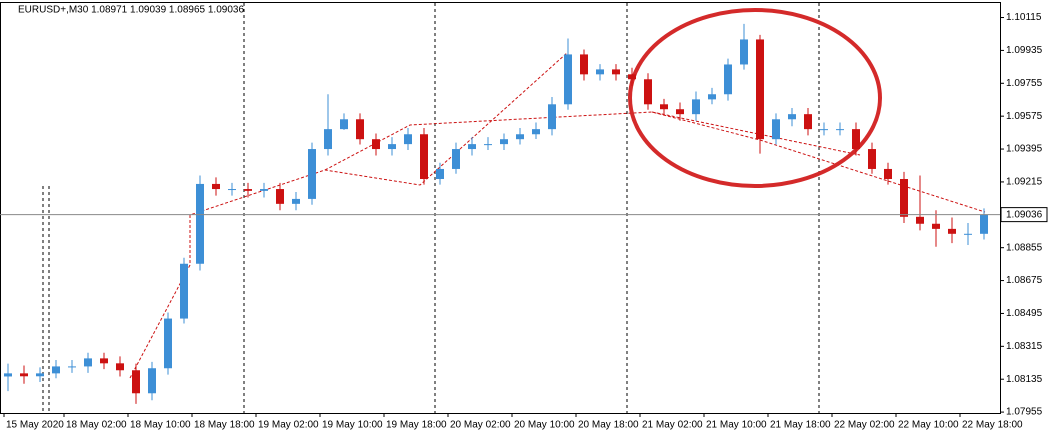  What do you see at coordinates (224, 425) in the screenshot?
I see `x-tick-label: 18 May 18:00` at bounding box center [224, 425].